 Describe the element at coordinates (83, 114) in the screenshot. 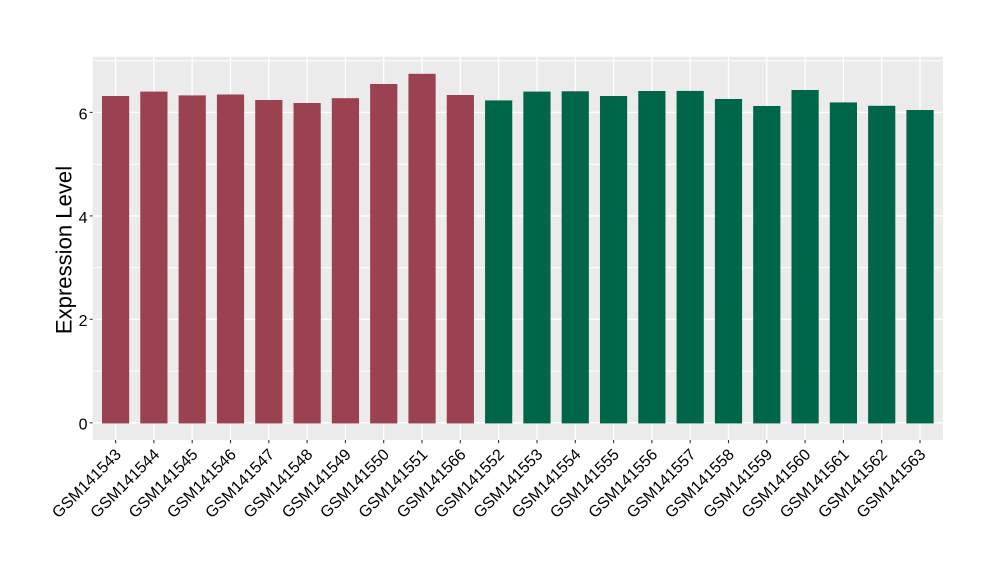

I see `svg-text: 6` at that location.